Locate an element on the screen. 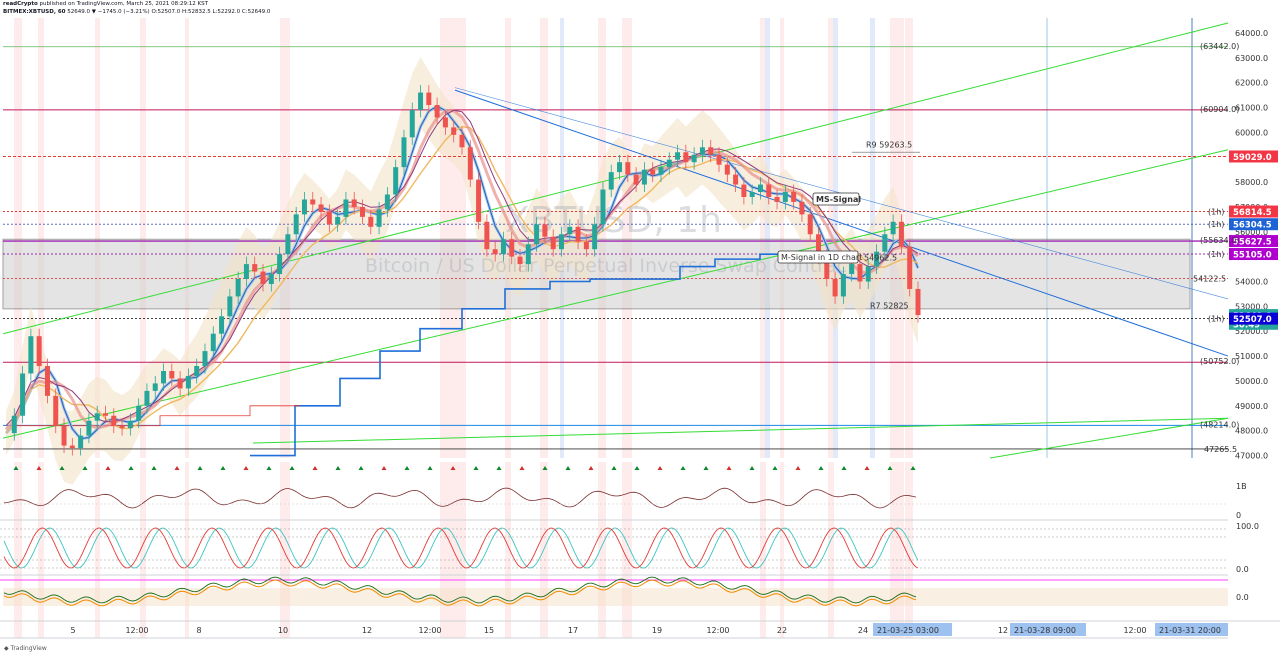 Image resolution: width=1280 pixels, height=658 pixels. momentum-line is located at coordinates (460, 590).